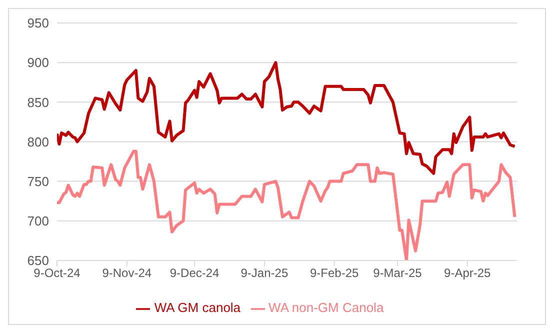  What do you see at coordinates (38, 181) in the screenshot?
I see `y-tick-label: 750` at bounding box center [38, 181].